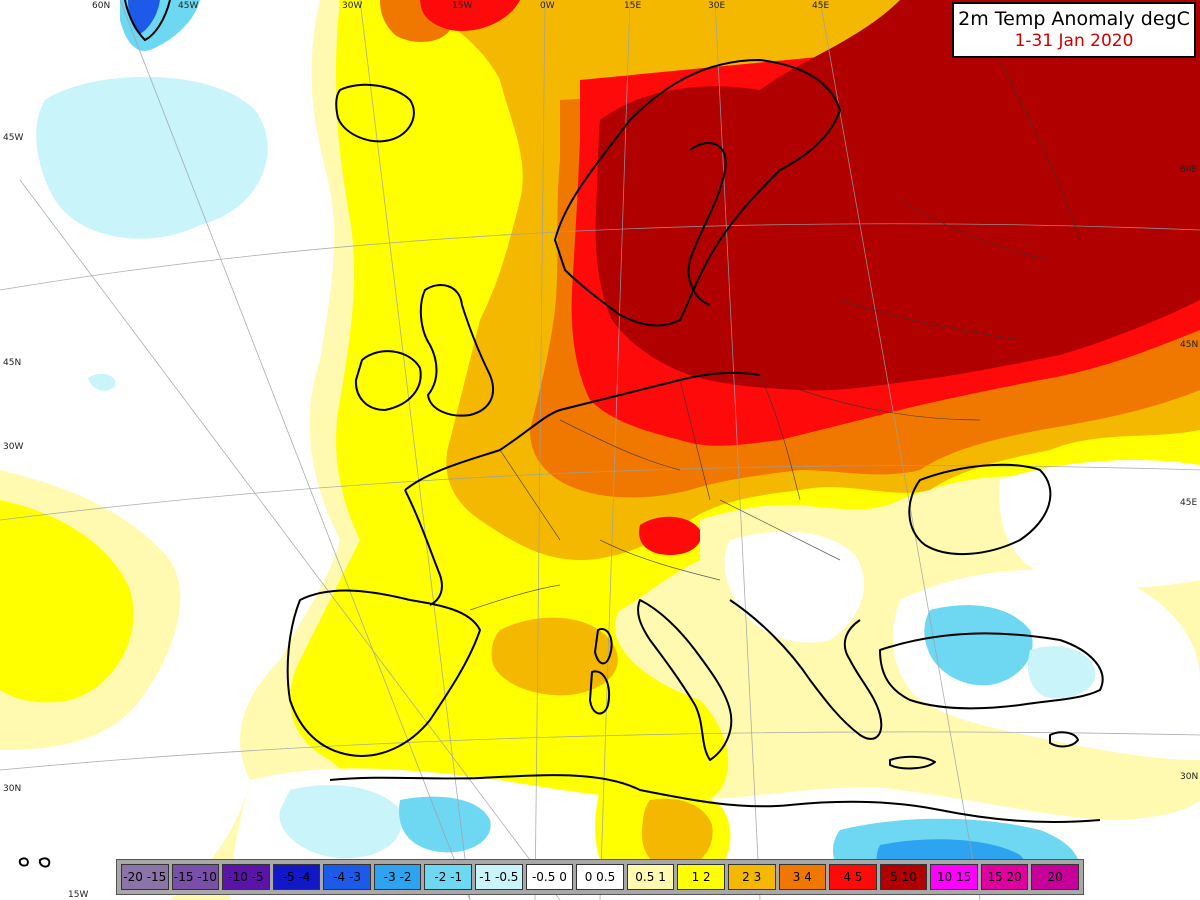 Image resolution: width=1200 pixels, height=900 pixels. What do you see at coordinates (954, 877) in the screenshot?
I see `legend-item: 10 15` at bounding box center [954, 877].